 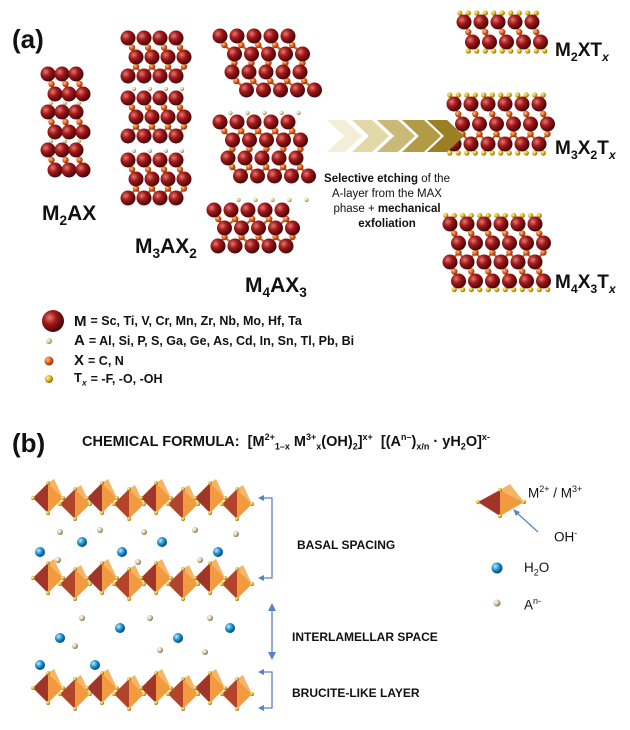 What do you see at coordinates (101, 379) in the screenshot?
I see `legend-t: Tx = -F, -O, -OH` at bounding box center [101, 379].